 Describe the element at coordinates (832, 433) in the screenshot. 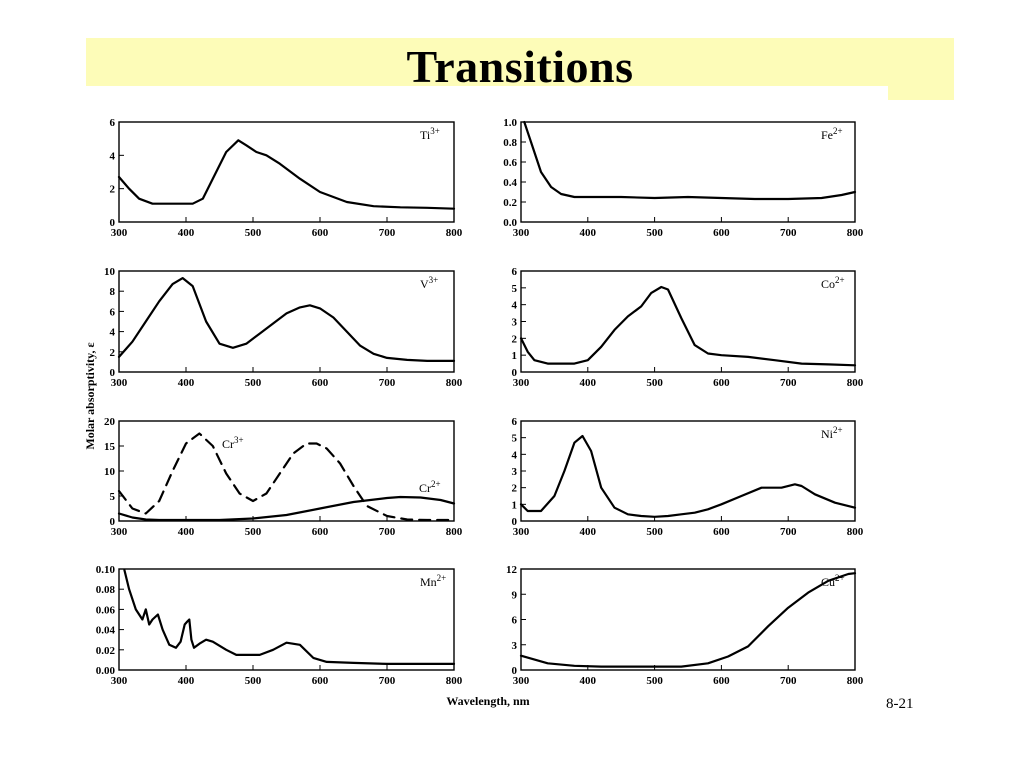

I see `ion-label-ni: Ni2+` at that location.